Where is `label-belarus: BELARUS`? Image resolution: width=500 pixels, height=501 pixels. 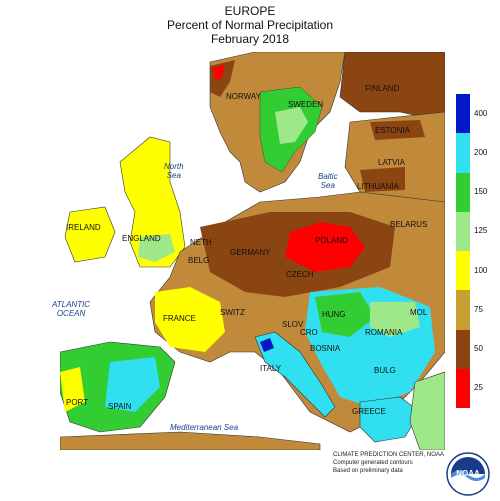 label-belarus: BELARUS is located at coordinates (409, 224).